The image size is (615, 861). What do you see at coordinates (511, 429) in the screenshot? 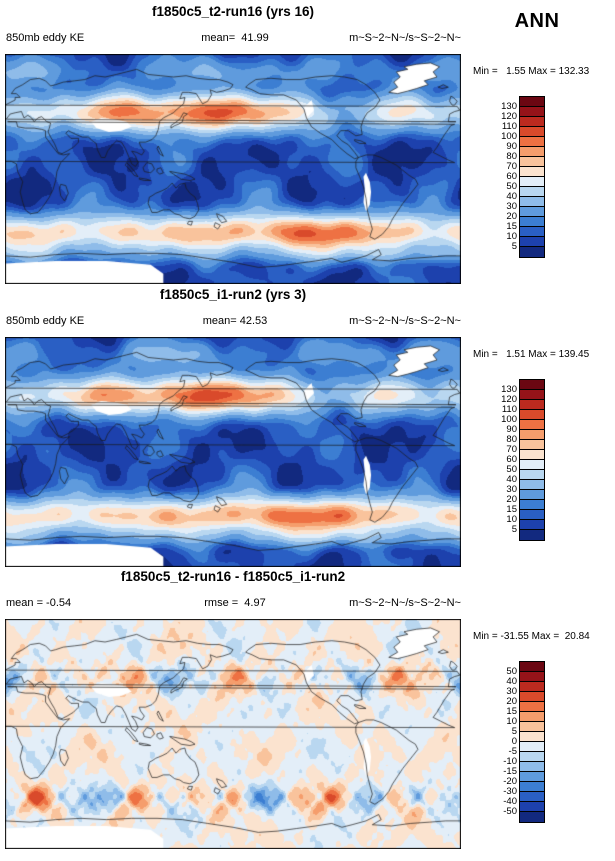
I see `colorbar-tick-label: 90` at bounding box center [511, 429].